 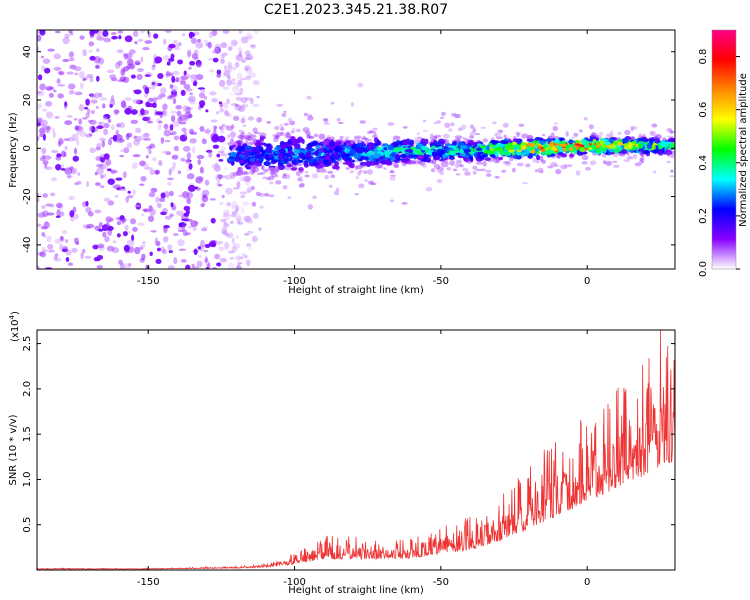 What do you see at coordinates (719, 163) in the screenshot?
I see `colorbar-ticks: 0.0 0.2 0.4 0.6 0.8` at bounding box center [719, 163].